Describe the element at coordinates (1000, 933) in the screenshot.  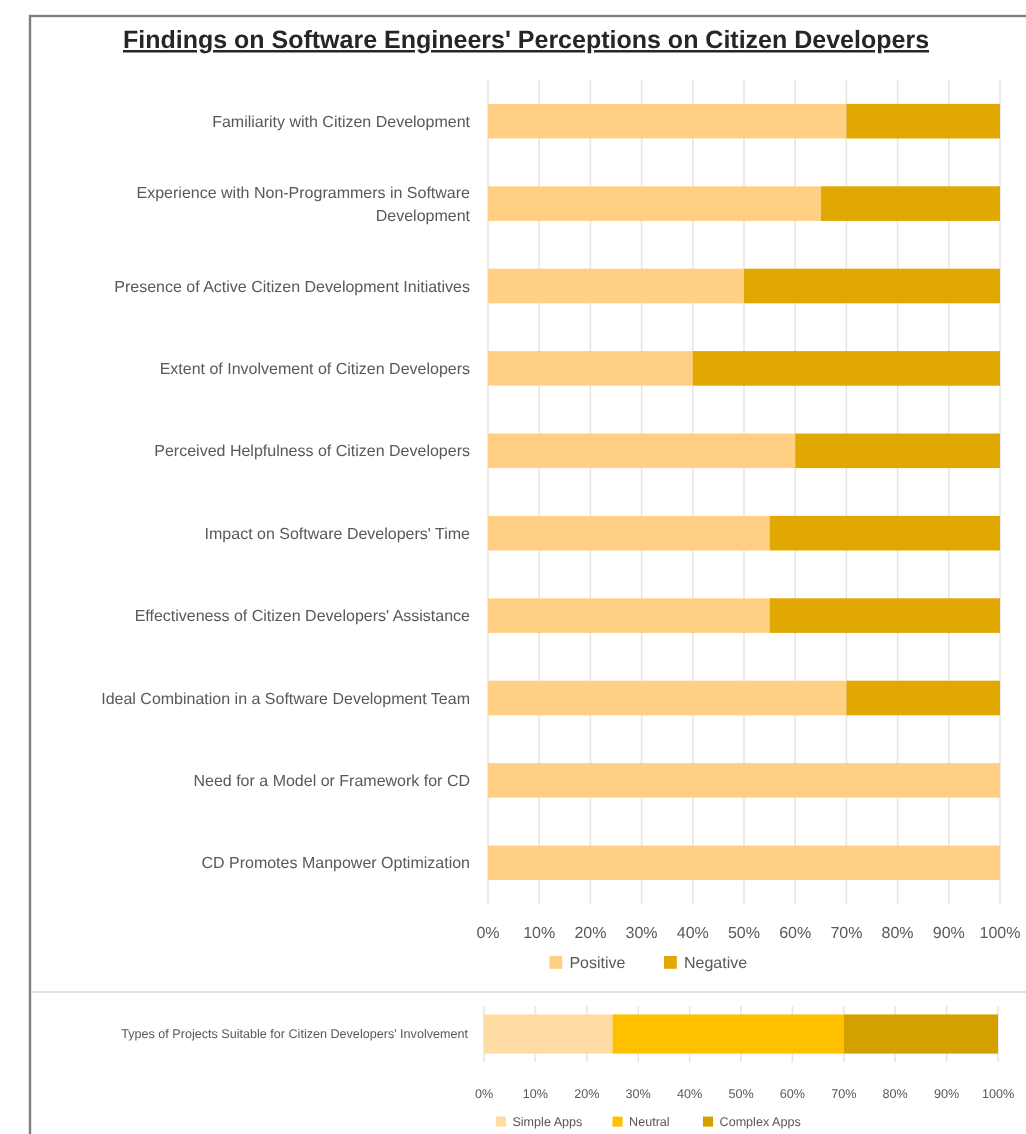
I see `x-tick-label: 100%` at that location.